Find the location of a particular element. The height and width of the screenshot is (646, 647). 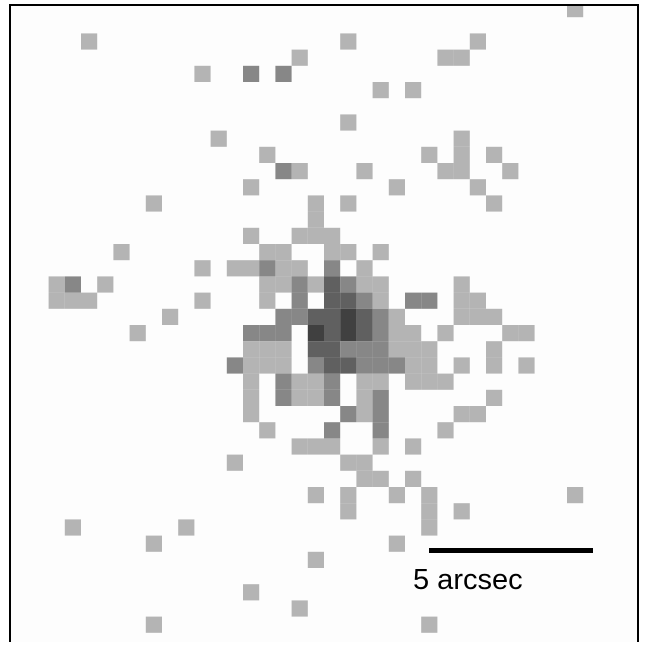

scale-bar-label: 5 arcsec is located at coordinates (468, 580).